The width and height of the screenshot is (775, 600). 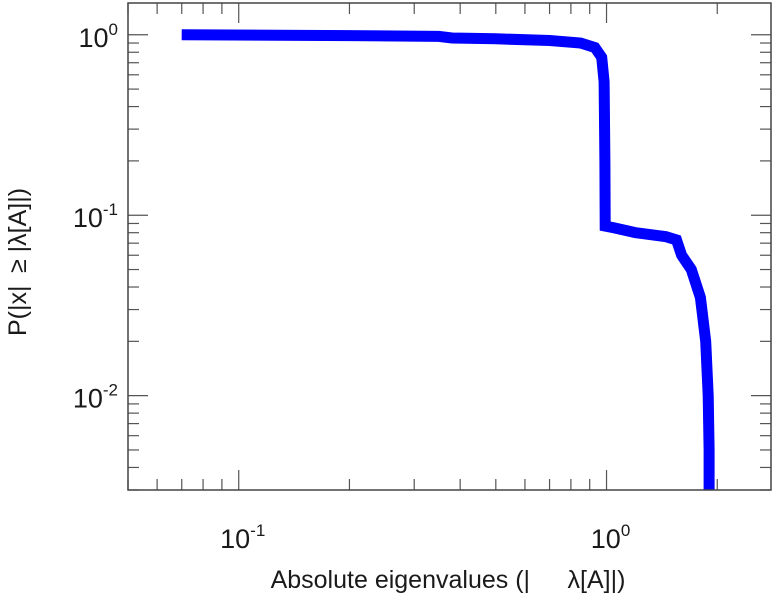 I want to click on y-axis-label: P(|x| ≥ |λ[A]|), so click(x=18, y=262).